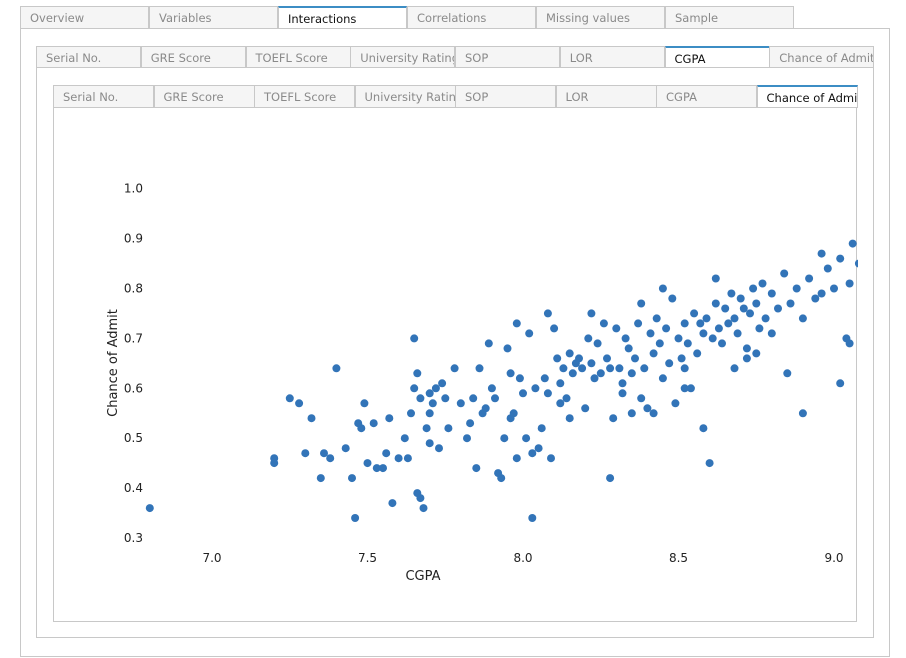  I want to click on x-tab-lor: LOR, so click(612, 57).